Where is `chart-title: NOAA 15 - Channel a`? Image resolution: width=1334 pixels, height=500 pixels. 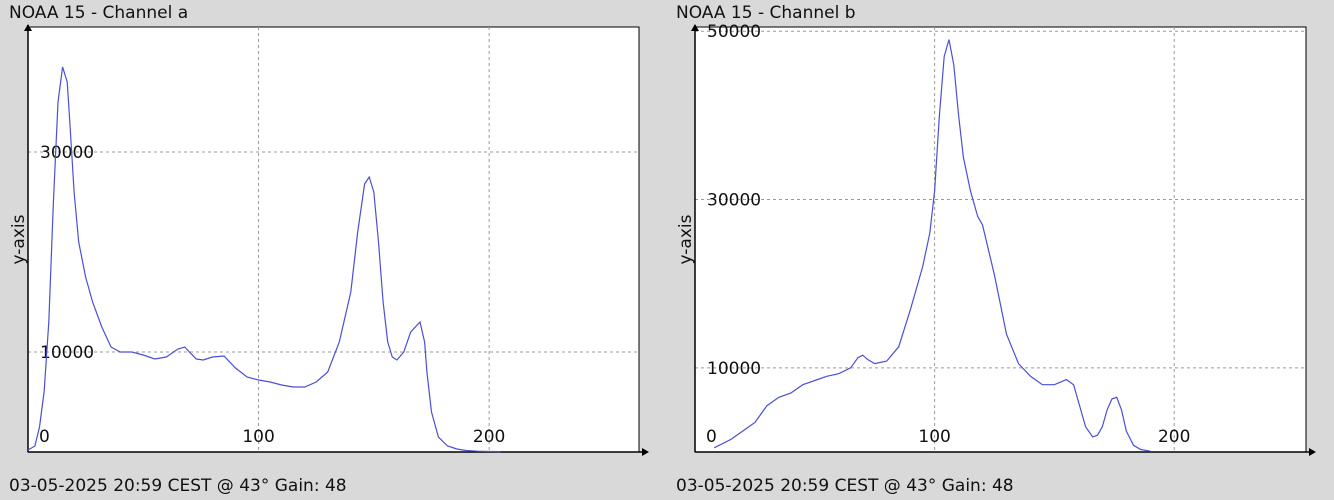
chart-title: NOAA 15 - Channel a is located at coordinates (99, 13).